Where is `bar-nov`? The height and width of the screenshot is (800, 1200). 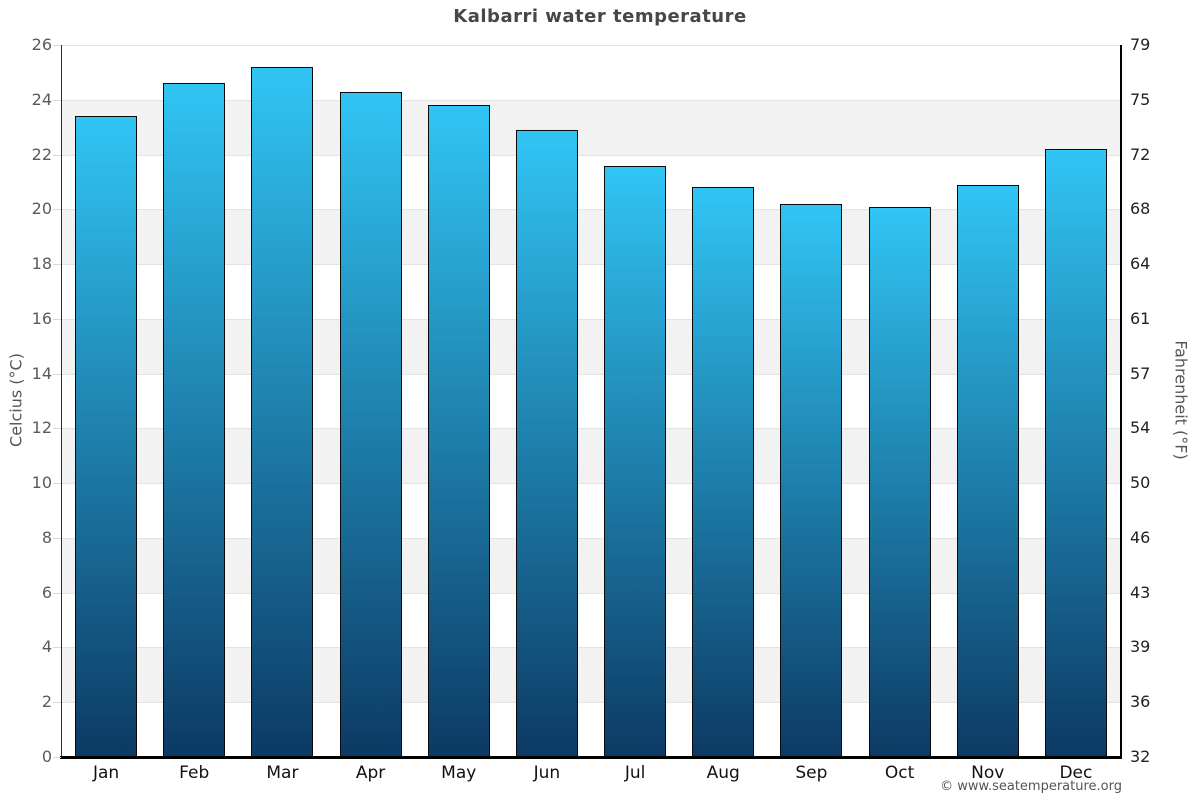
bar-nov is located at coordinates (987, 470).